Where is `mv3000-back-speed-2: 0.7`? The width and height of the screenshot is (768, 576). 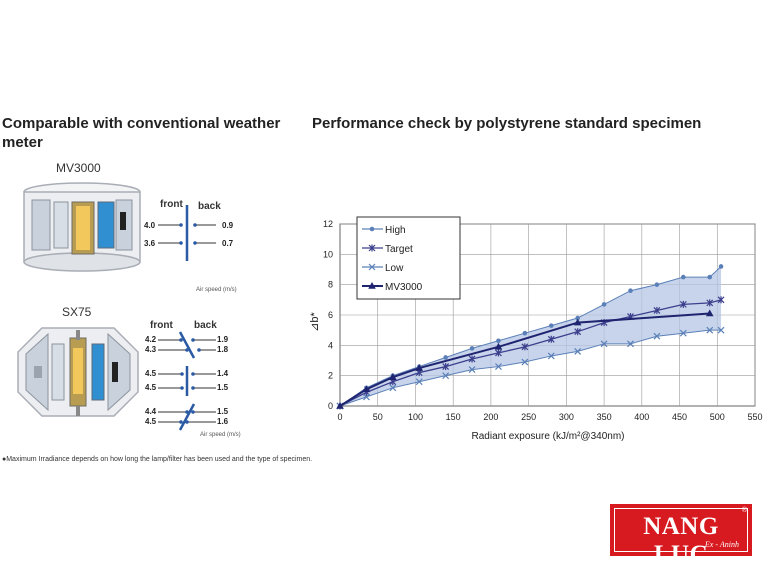
mv3000-back-speed-2: 0.7 is located at coordinates (228, 243).